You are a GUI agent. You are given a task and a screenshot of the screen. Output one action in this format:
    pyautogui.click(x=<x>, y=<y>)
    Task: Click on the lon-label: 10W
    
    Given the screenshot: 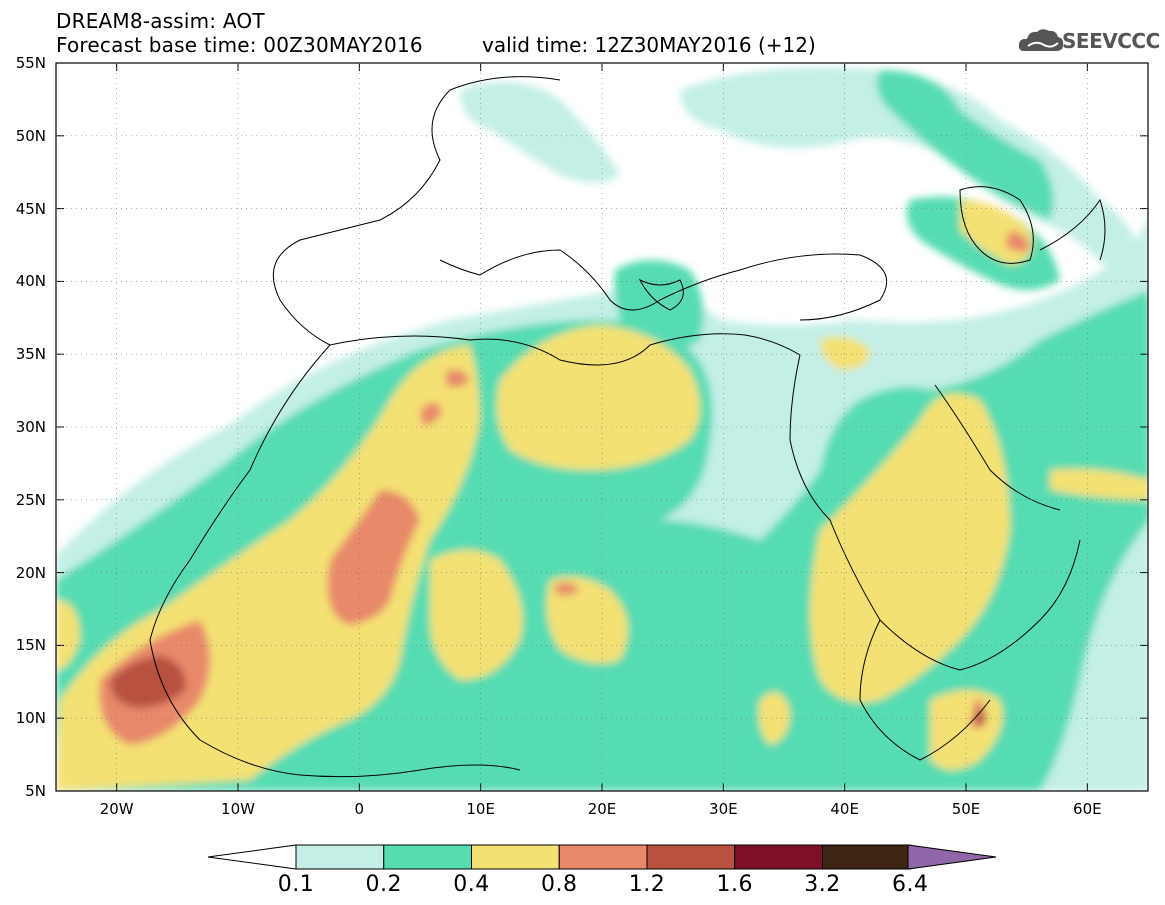 What is the action you would take?
    pyautogui.click(x=238, y=809)
    